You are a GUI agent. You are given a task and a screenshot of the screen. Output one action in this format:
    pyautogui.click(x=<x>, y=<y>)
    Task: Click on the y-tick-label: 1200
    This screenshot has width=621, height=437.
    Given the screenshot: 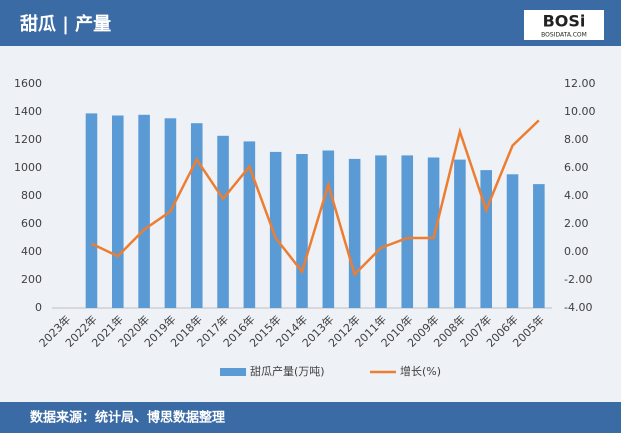 What is the action you would take?
    pyautogui.click(x=28, y=139)
    